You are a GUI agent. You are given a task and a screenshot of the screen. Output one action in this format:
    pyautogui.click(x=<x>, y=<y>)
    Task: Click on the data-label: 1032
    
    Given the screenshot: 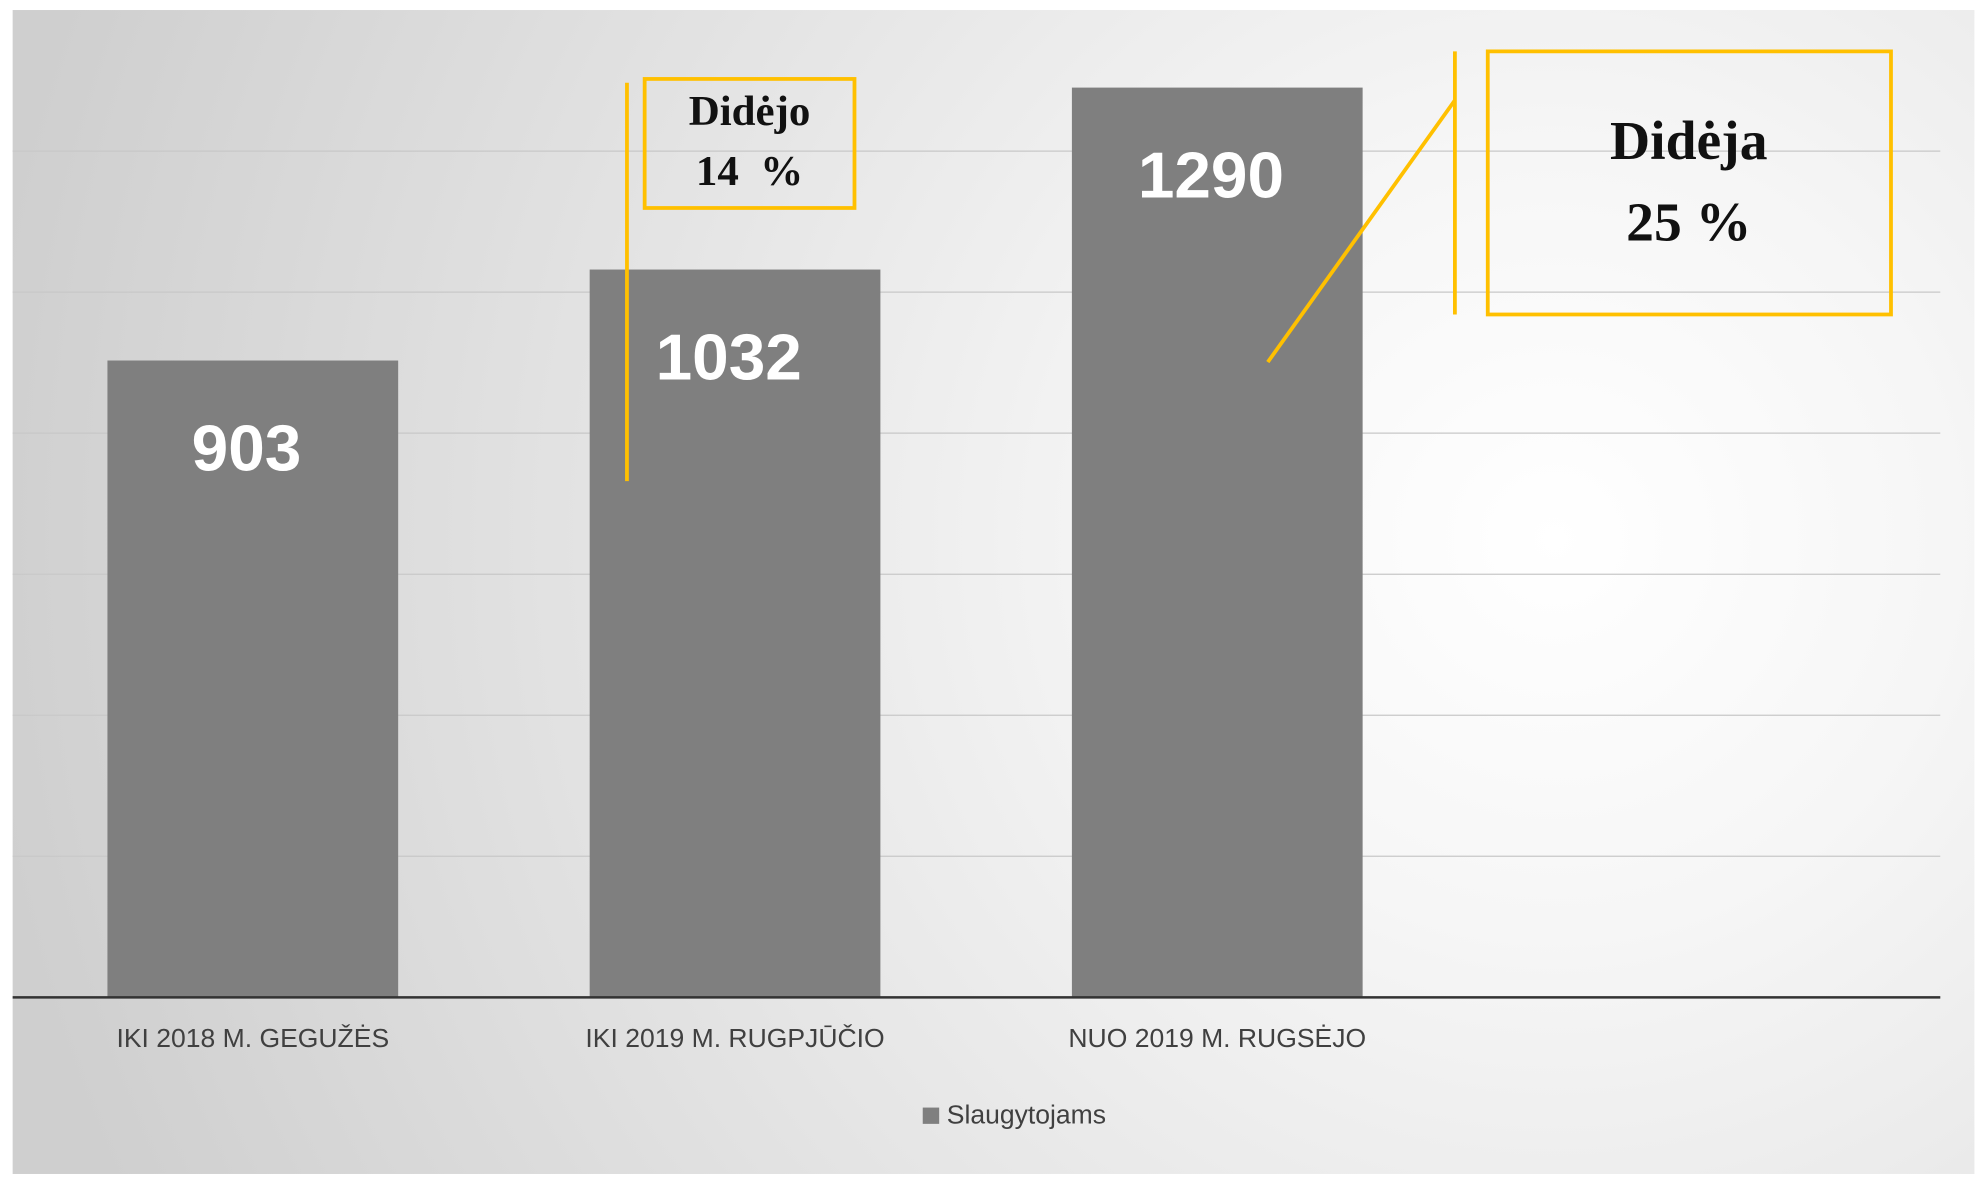 What is the action you would take?
    pyautogui.click(x=729, y=357)
    